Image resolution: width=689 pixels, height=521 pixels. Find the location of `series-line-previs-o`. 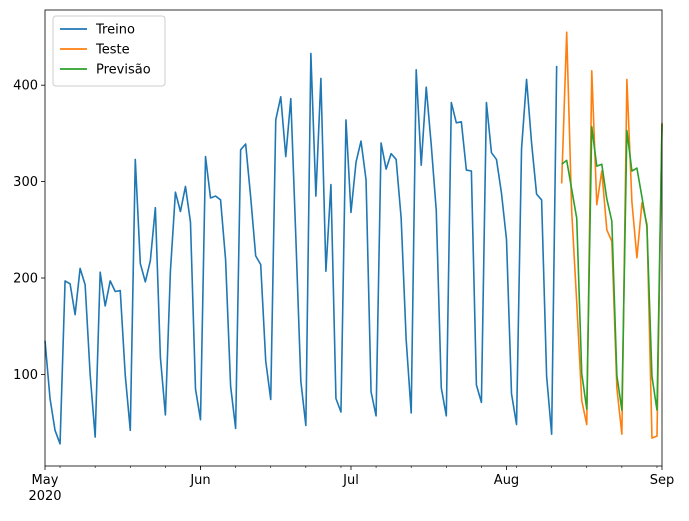

series-line-previs-o is located at coordinates (612, 267).